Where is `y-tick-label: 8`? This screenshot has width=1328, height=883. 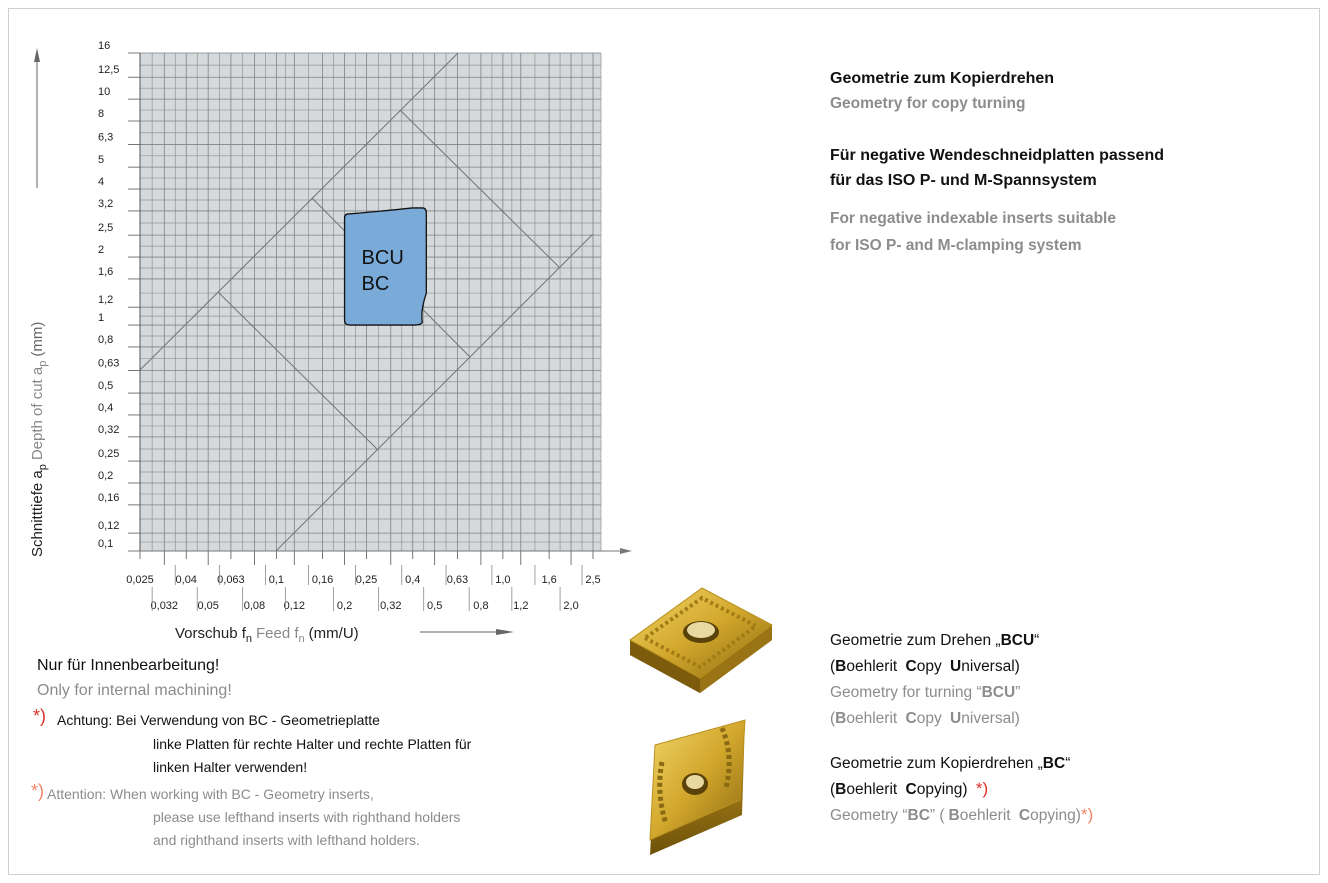
y-tick-label: 8 is located at coordinates (101, 114).